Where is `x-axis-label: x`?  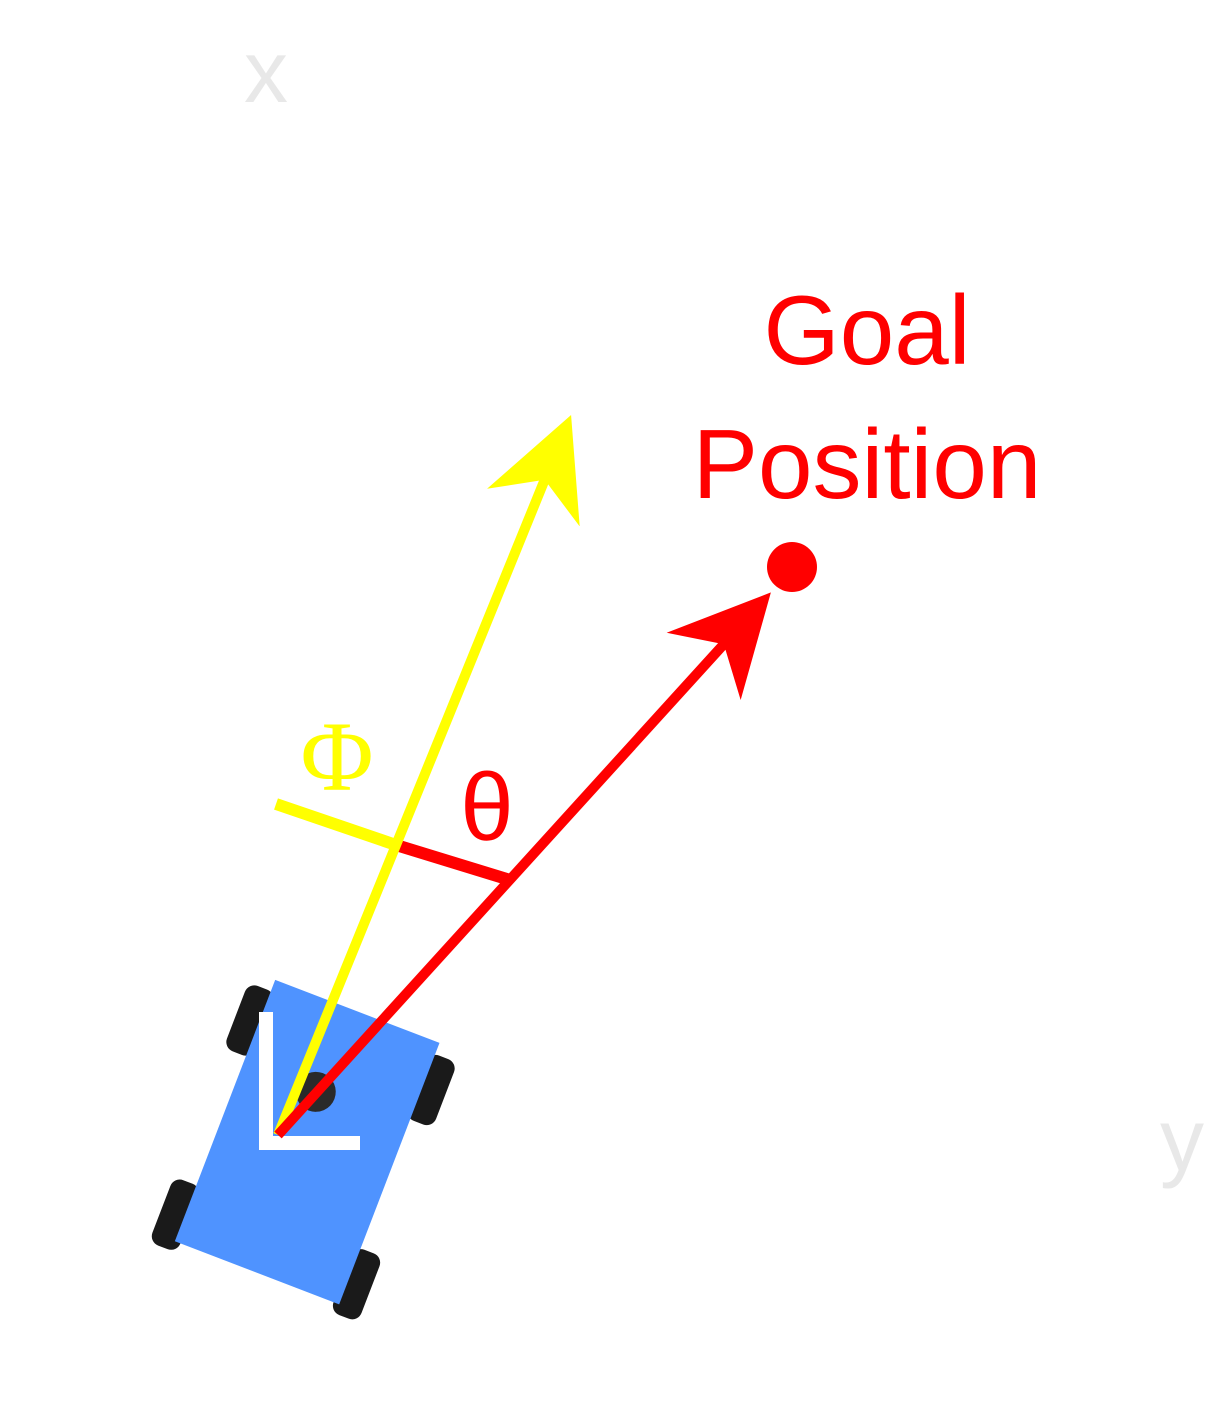 x-axis-label: x is located at coordinates (266, 71).